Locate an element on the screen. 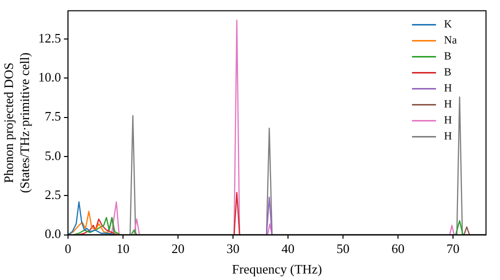 The image size is (500, 280). y-tick-label: 2.5 is located at coordinates (52, 194).